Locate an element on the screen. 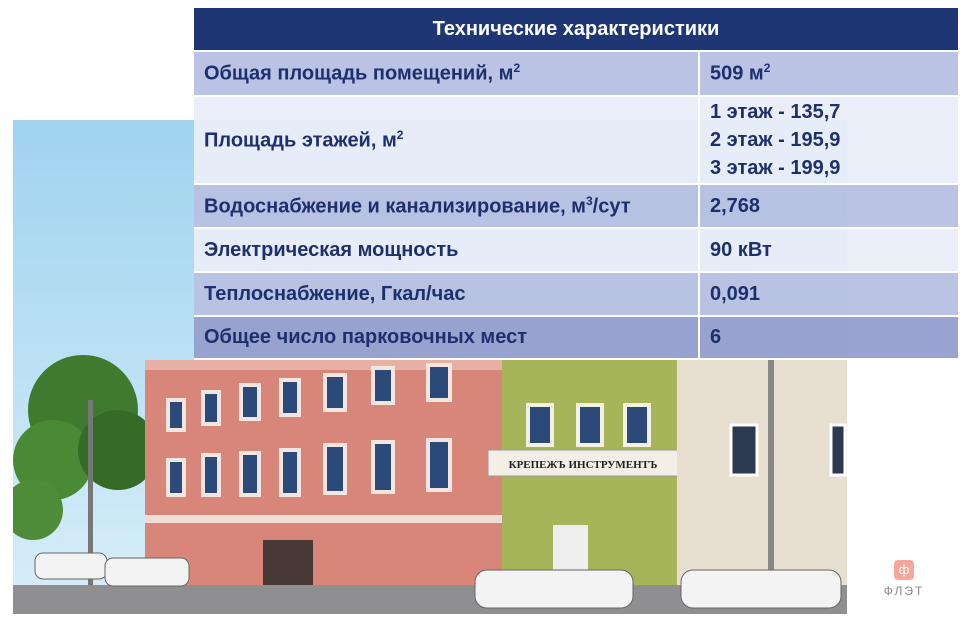 This screenshot has height=624, width=964. floor-value: 2 этаж - 195,9 is located at coordinates (775, 140).